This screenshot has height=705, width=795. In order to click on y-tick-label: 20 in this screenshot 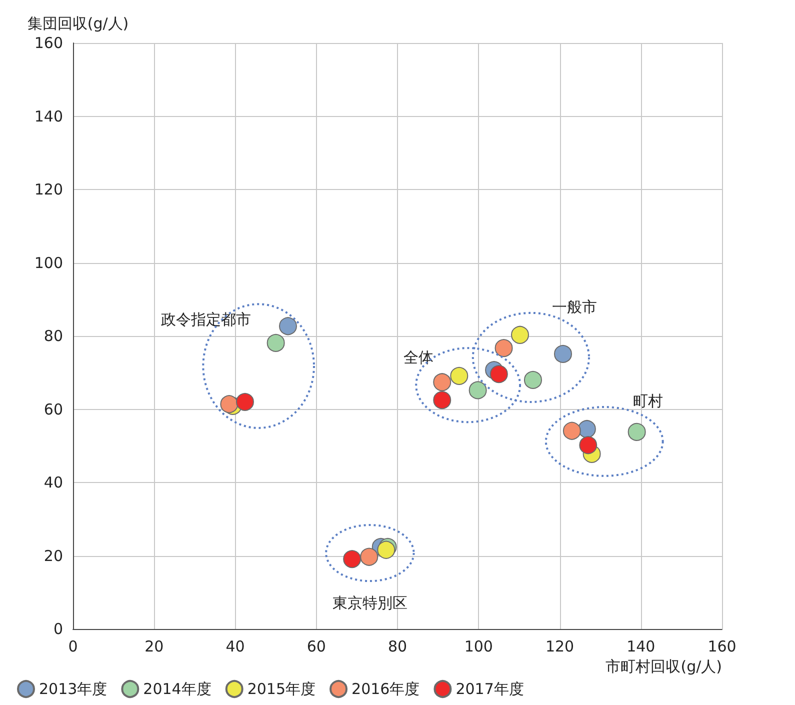, I will do `click(53, 555)`.